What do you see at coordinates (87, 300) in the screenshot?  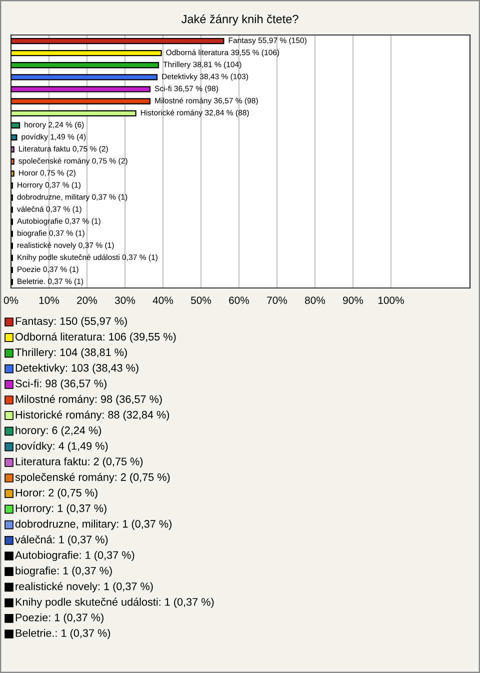 I see `x-tick-label: 20%` at bounding box center [87, 300].